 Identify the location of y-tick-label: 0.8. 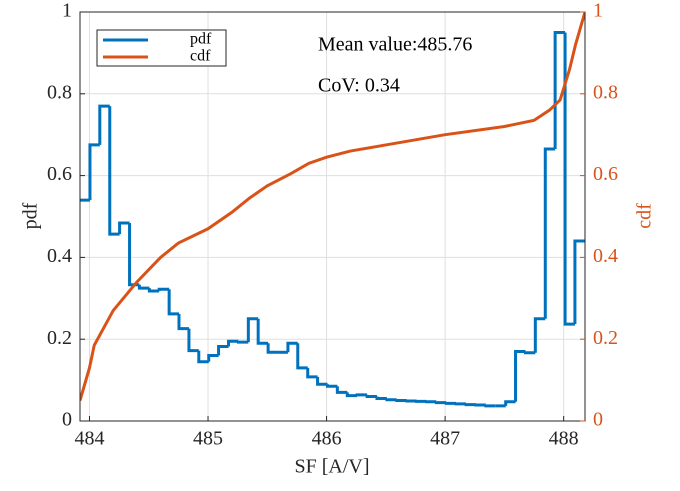
(59, 92).